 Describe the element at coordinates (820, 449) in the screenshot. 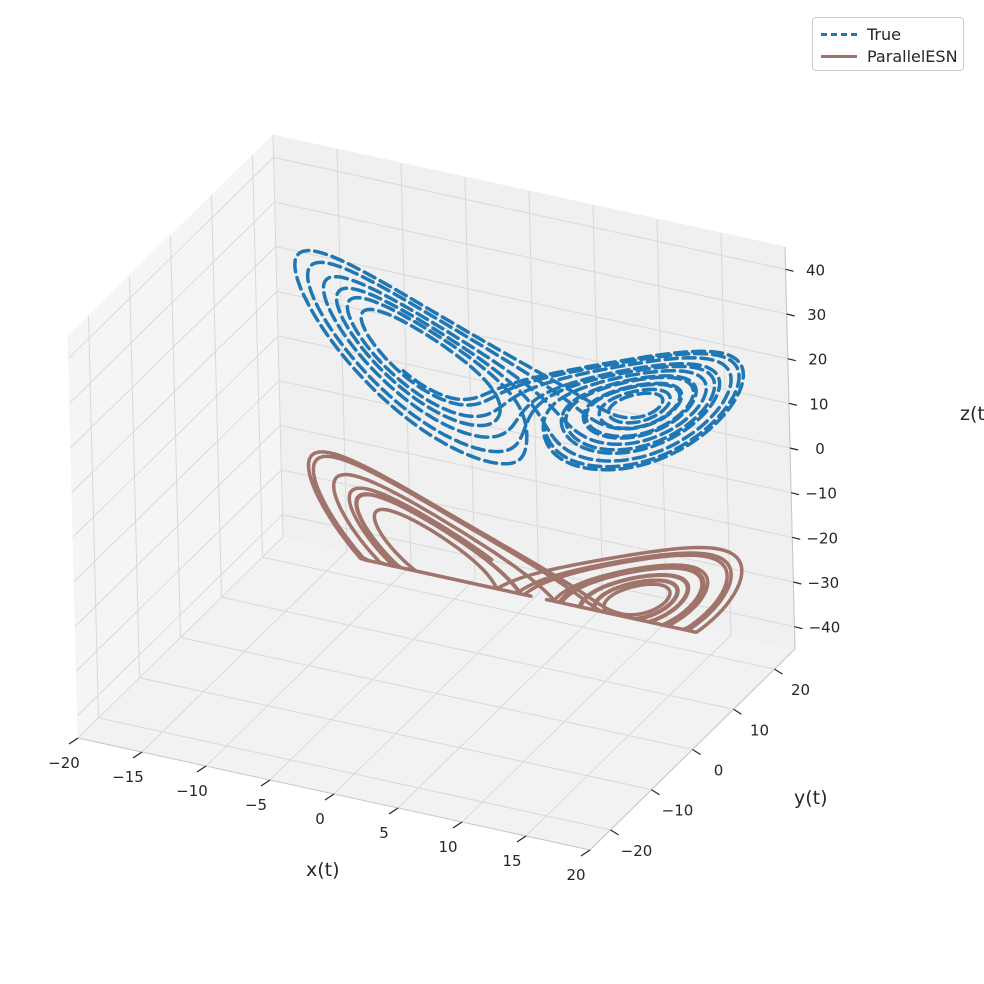

I see `z-tick-label: 0` at that location.